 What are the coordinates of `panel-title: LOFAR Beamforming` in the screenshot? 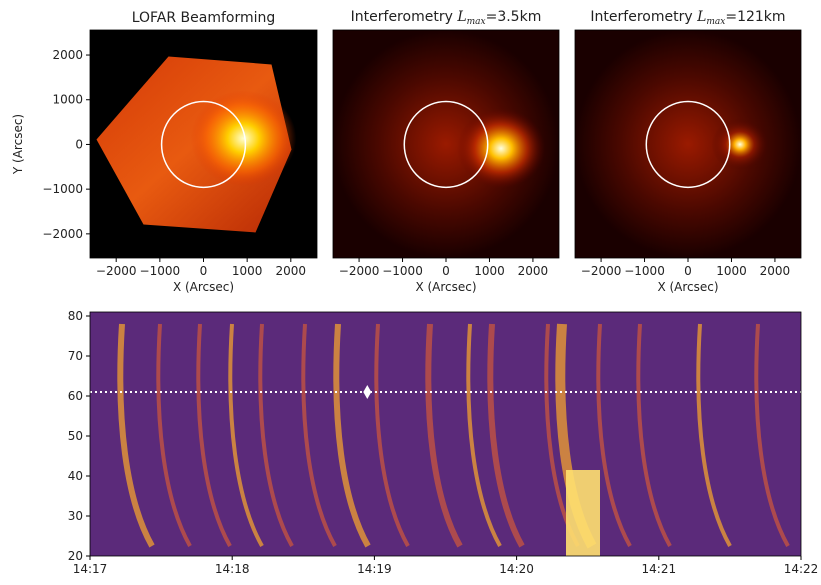 It's located at (204, 18).